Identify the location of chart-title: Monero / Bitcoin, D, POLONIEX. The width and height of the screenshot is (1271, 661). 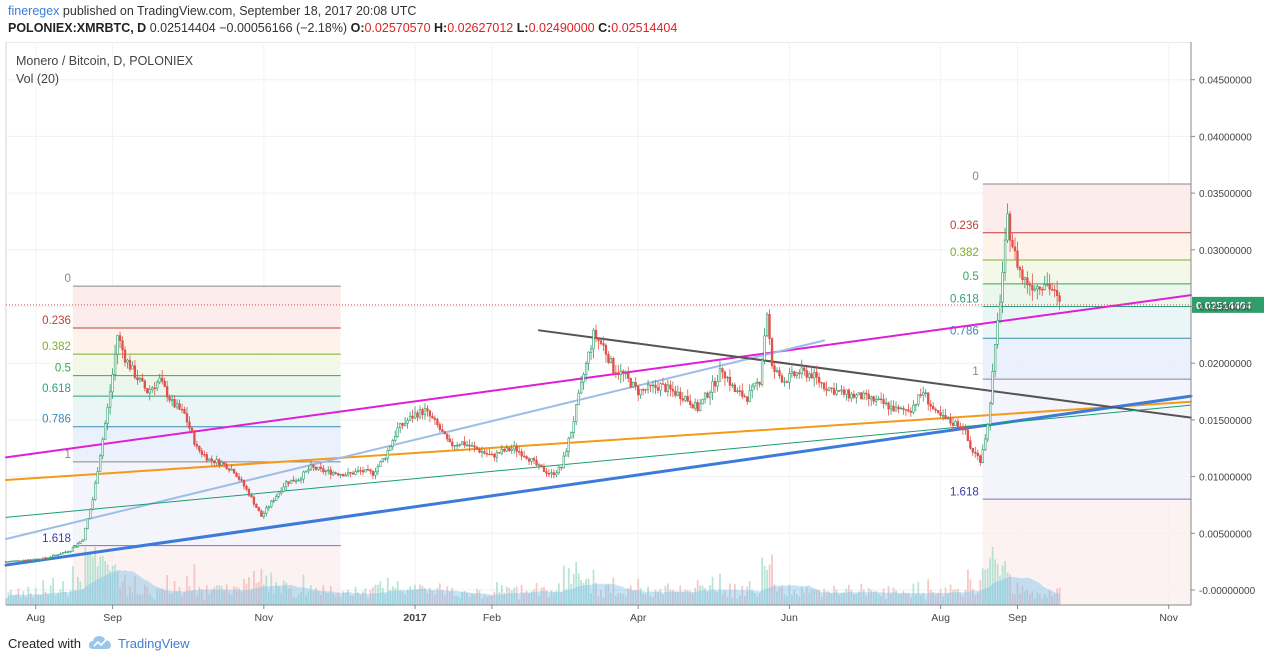
(105, 61).